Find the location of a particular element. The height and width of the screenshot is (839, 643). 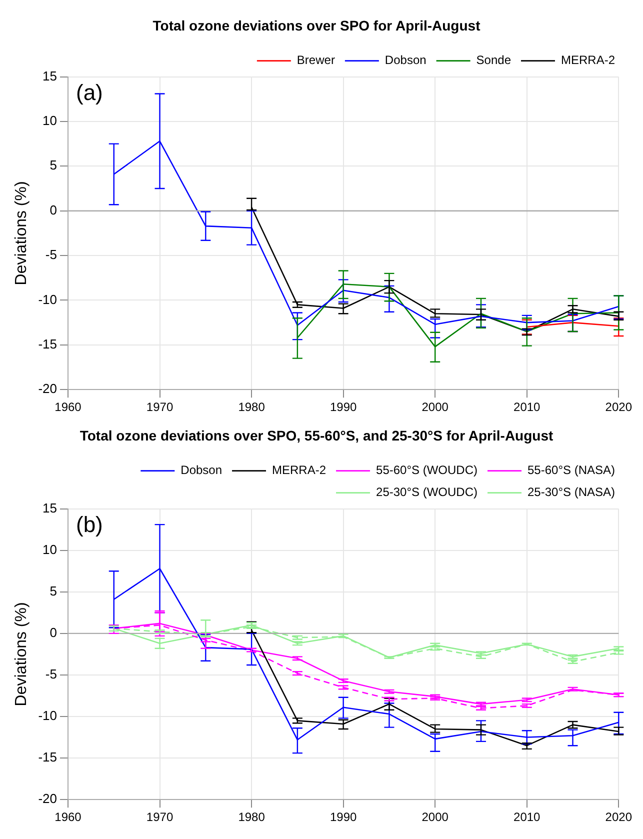

legend-label: 25-30°S (NASA) is located at coordinates (572, 492).